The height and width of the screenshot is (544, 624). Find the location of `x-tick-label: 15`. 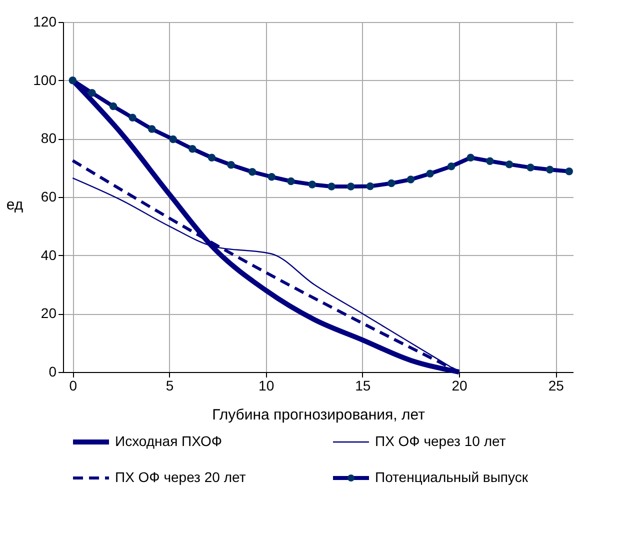

x-tick-label: 15 is located at coordinates (363, 386).